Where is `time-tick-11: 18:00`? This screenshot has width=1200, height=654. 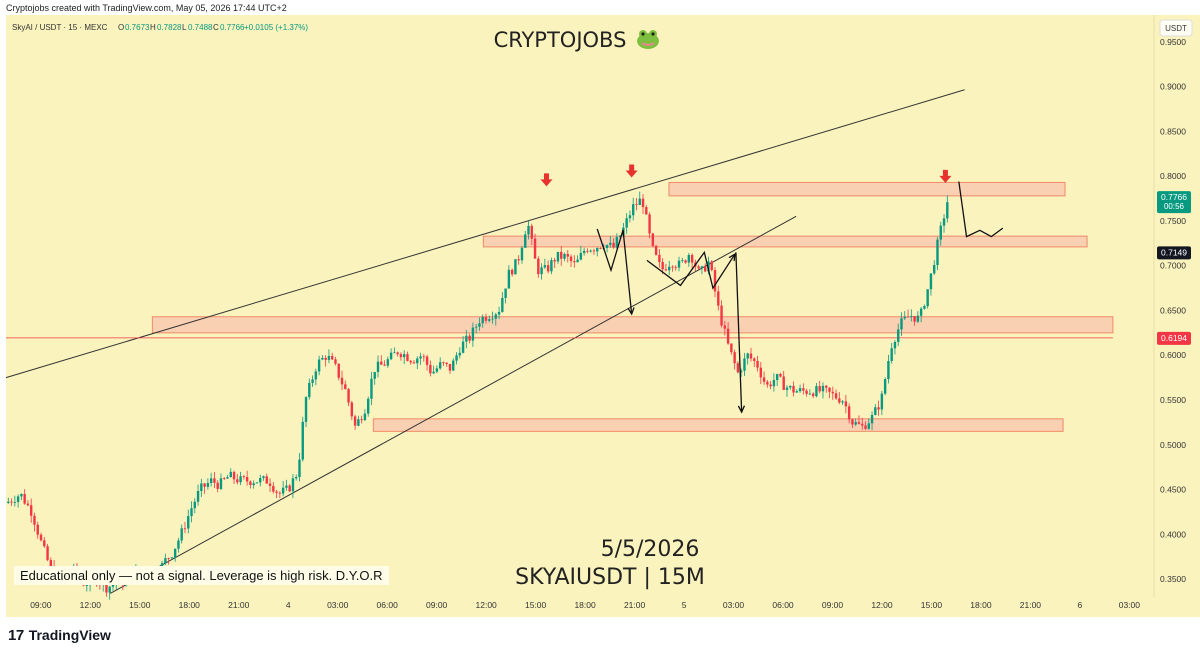 time-tick-11: 18:00 is located at coordinates (585, 605).